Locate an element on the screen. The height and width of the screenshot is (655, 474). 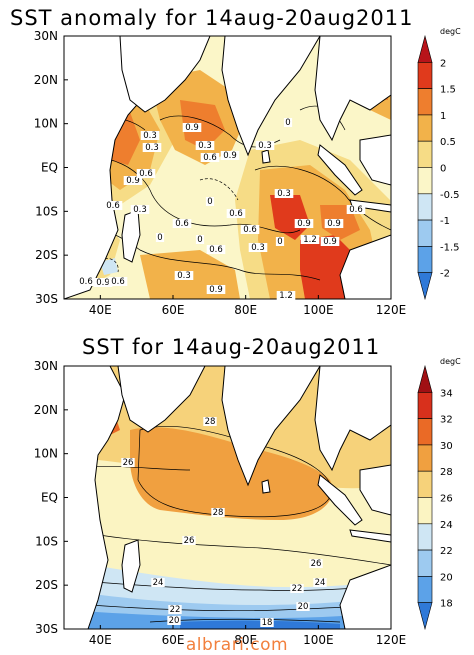
lon-tick-label: 40E is located at coordinates (100, 310).